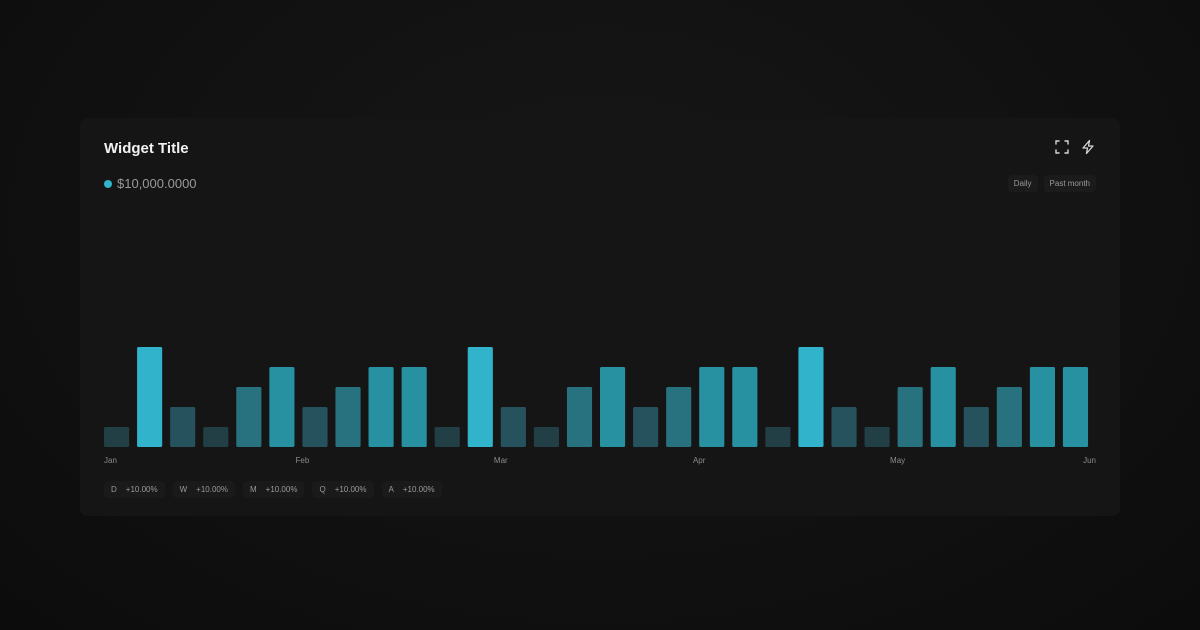 The image size is (1200, 630). I want to click on x-tick-label: Apr, so click(699, 460).